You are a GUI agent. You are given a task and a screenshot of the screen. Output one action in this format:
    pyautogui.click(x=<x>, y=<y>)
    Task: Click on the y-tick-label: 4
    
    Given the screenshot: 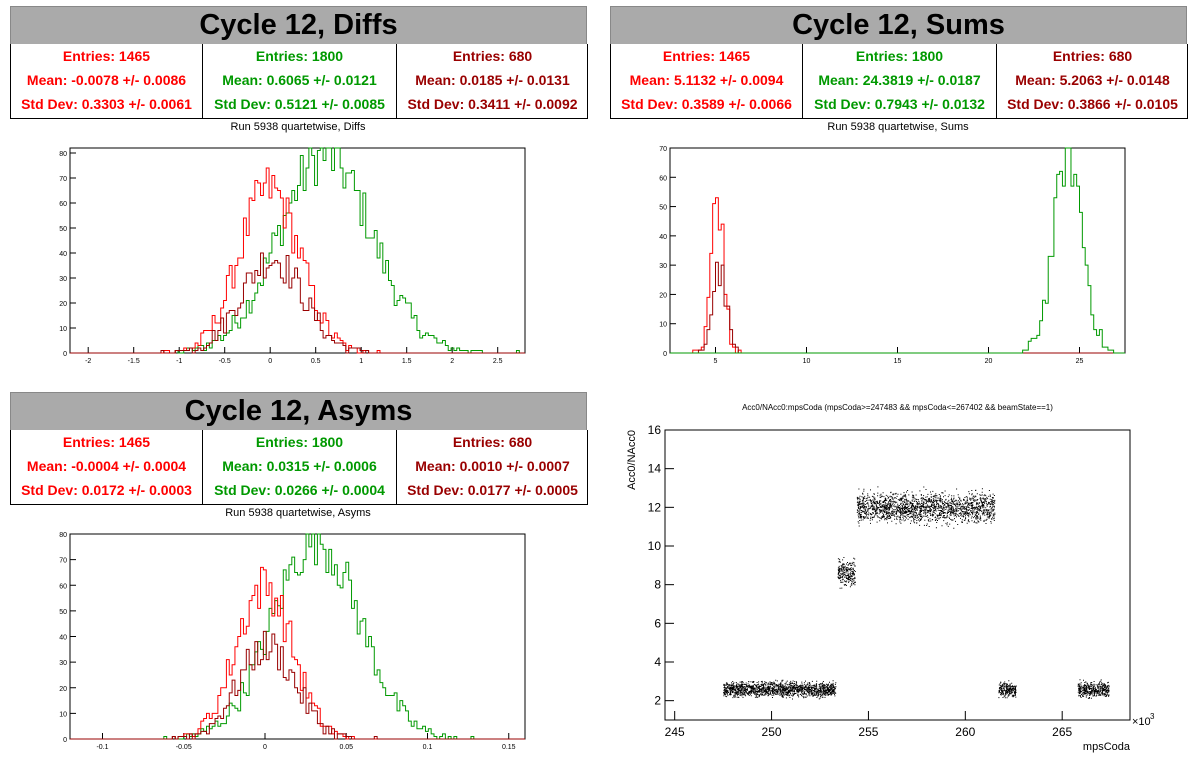 What is the action you would take?
    pyautogui.click(x=657, y=662)
    